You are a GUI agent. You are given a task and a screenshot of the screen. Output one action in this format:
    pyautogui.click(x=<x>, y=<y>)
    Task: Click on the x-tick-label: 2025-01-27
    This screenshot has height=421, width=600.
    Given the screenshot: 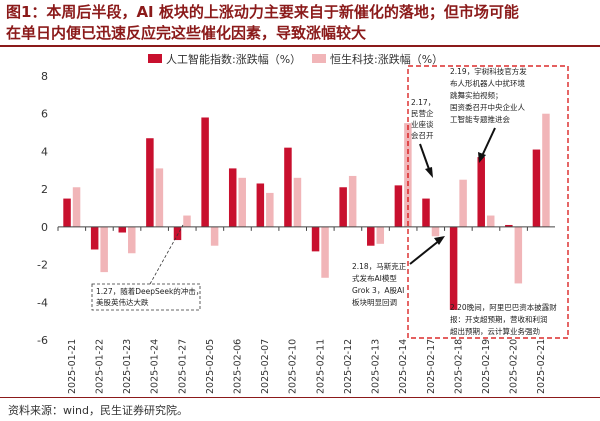 What is the action you would take?
    pyautogui.click(x=182, y=366)
    